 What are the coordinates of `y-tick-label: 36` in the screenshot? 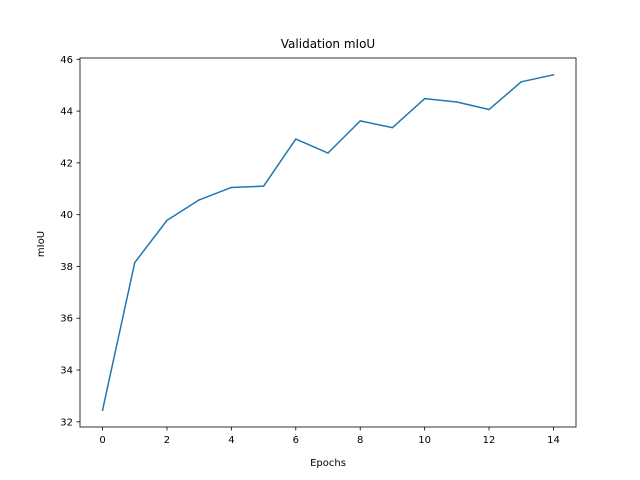 It's located at (66, 319).